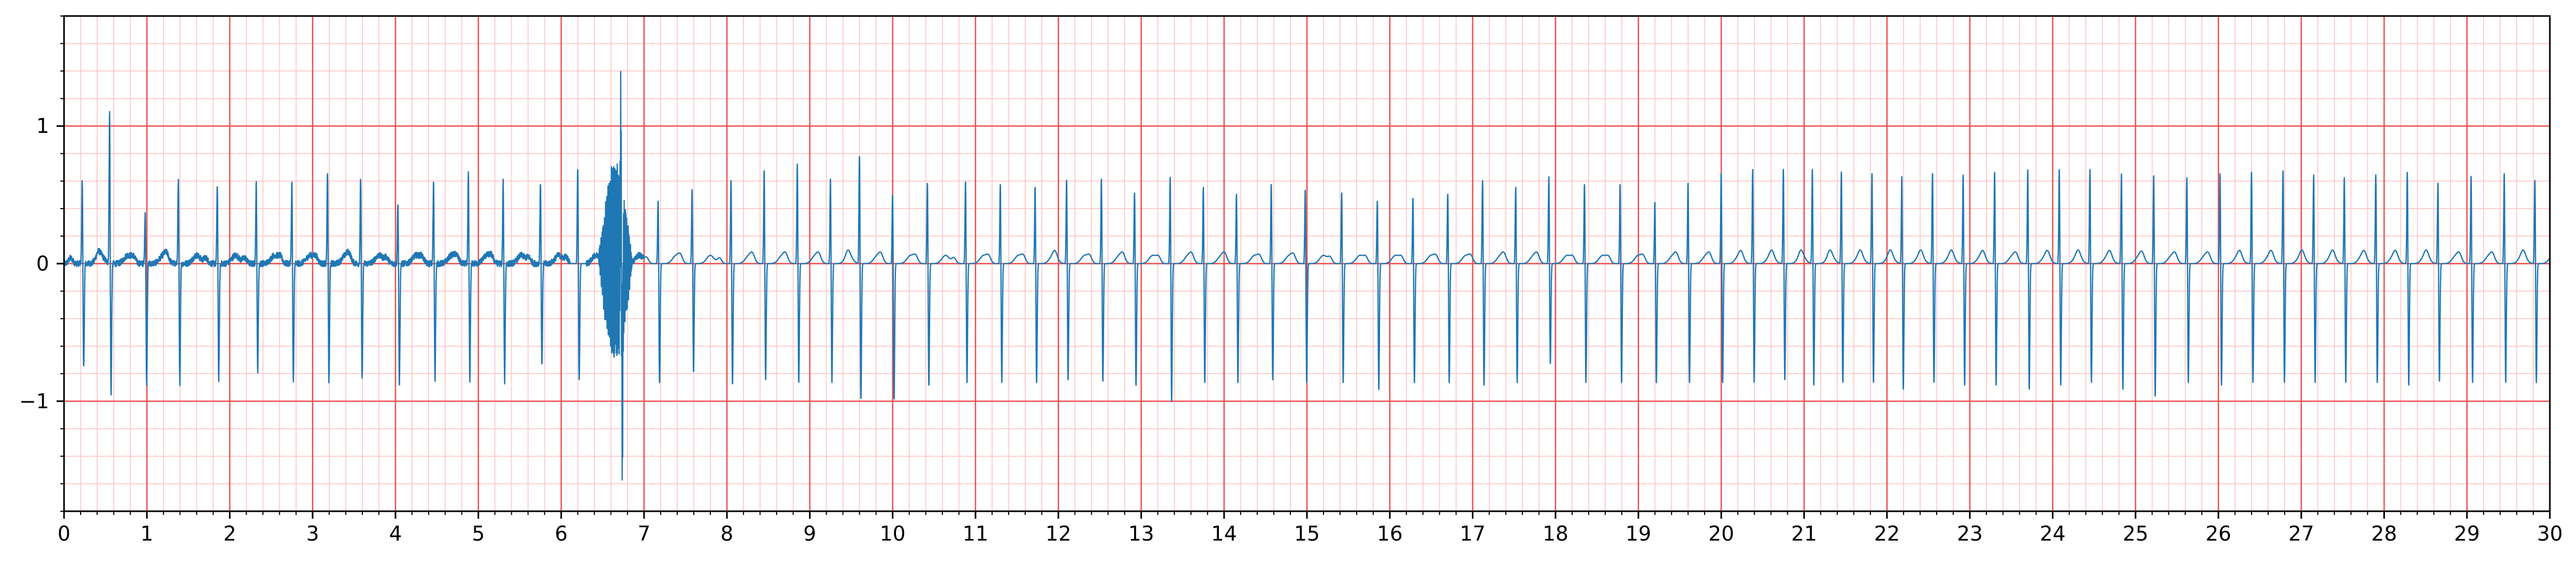 This screenshot has height=563, width=2576. I want to click on x-tick-label: 8, so click(727, 533).